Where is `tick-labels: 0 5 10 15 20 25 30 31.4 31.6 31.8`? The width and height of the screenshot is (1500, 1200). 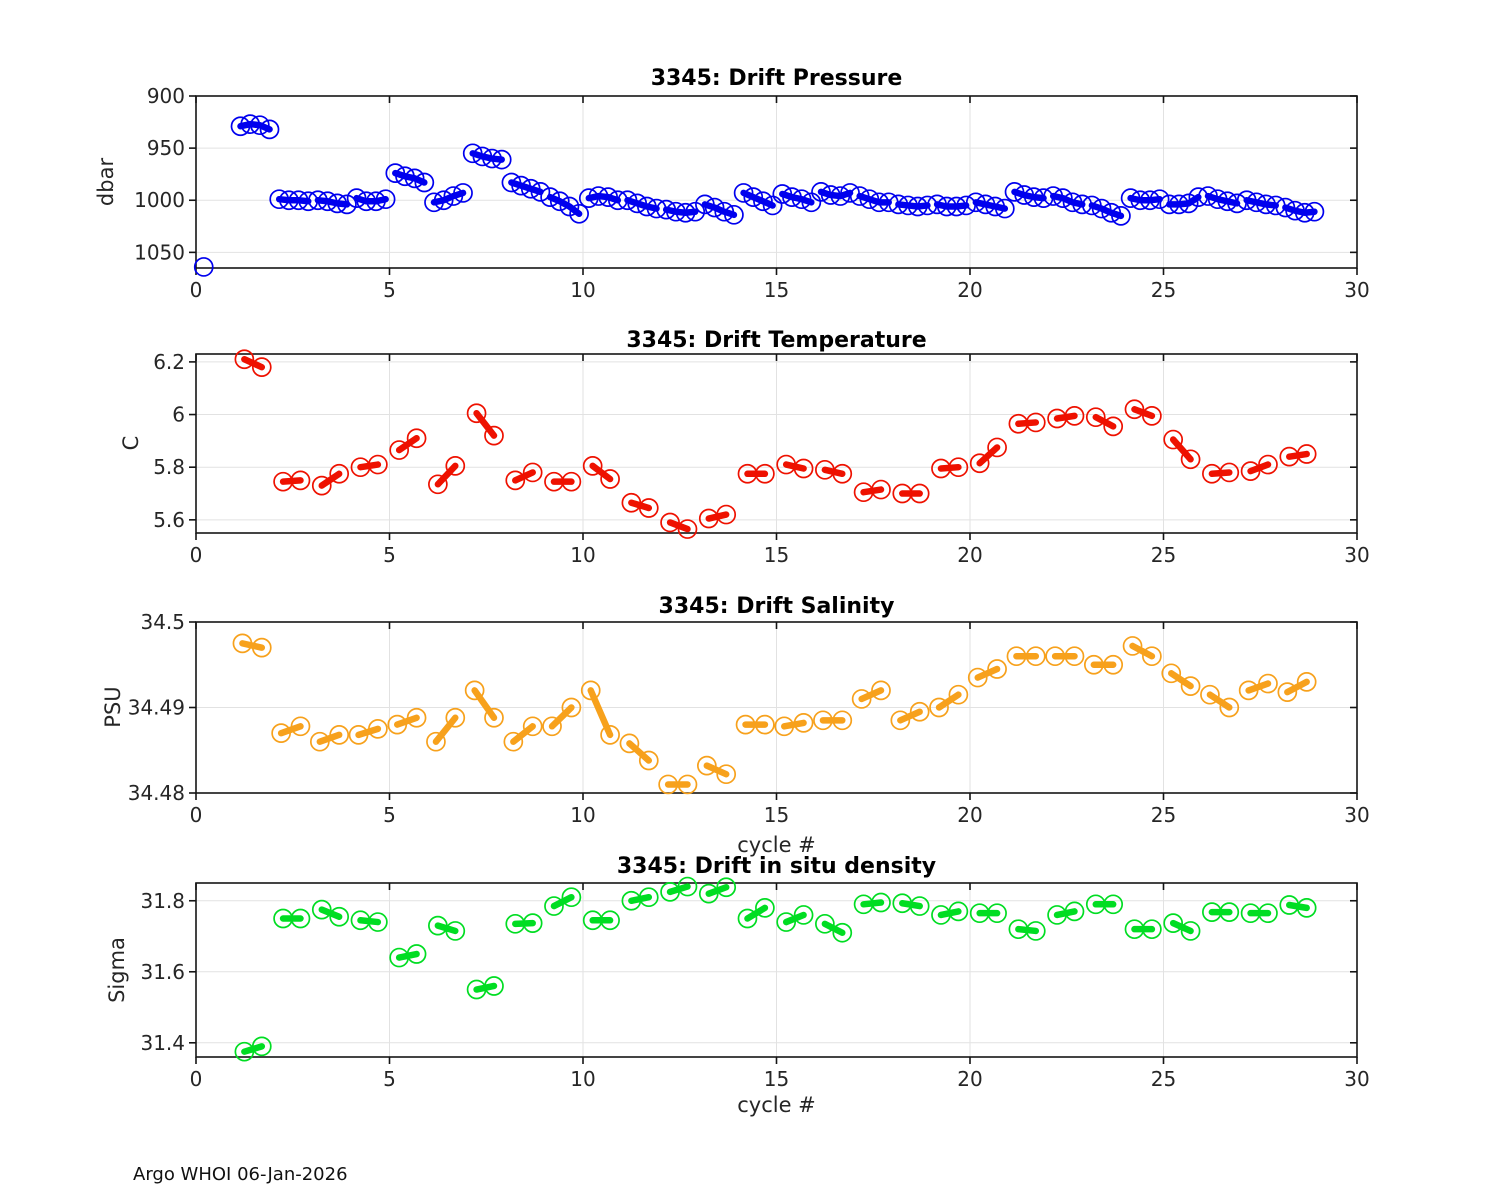 tick-labels: 0 5 10 15 20 25 30 31.4 31.6 31.8 is located at coordinates (754, 990).